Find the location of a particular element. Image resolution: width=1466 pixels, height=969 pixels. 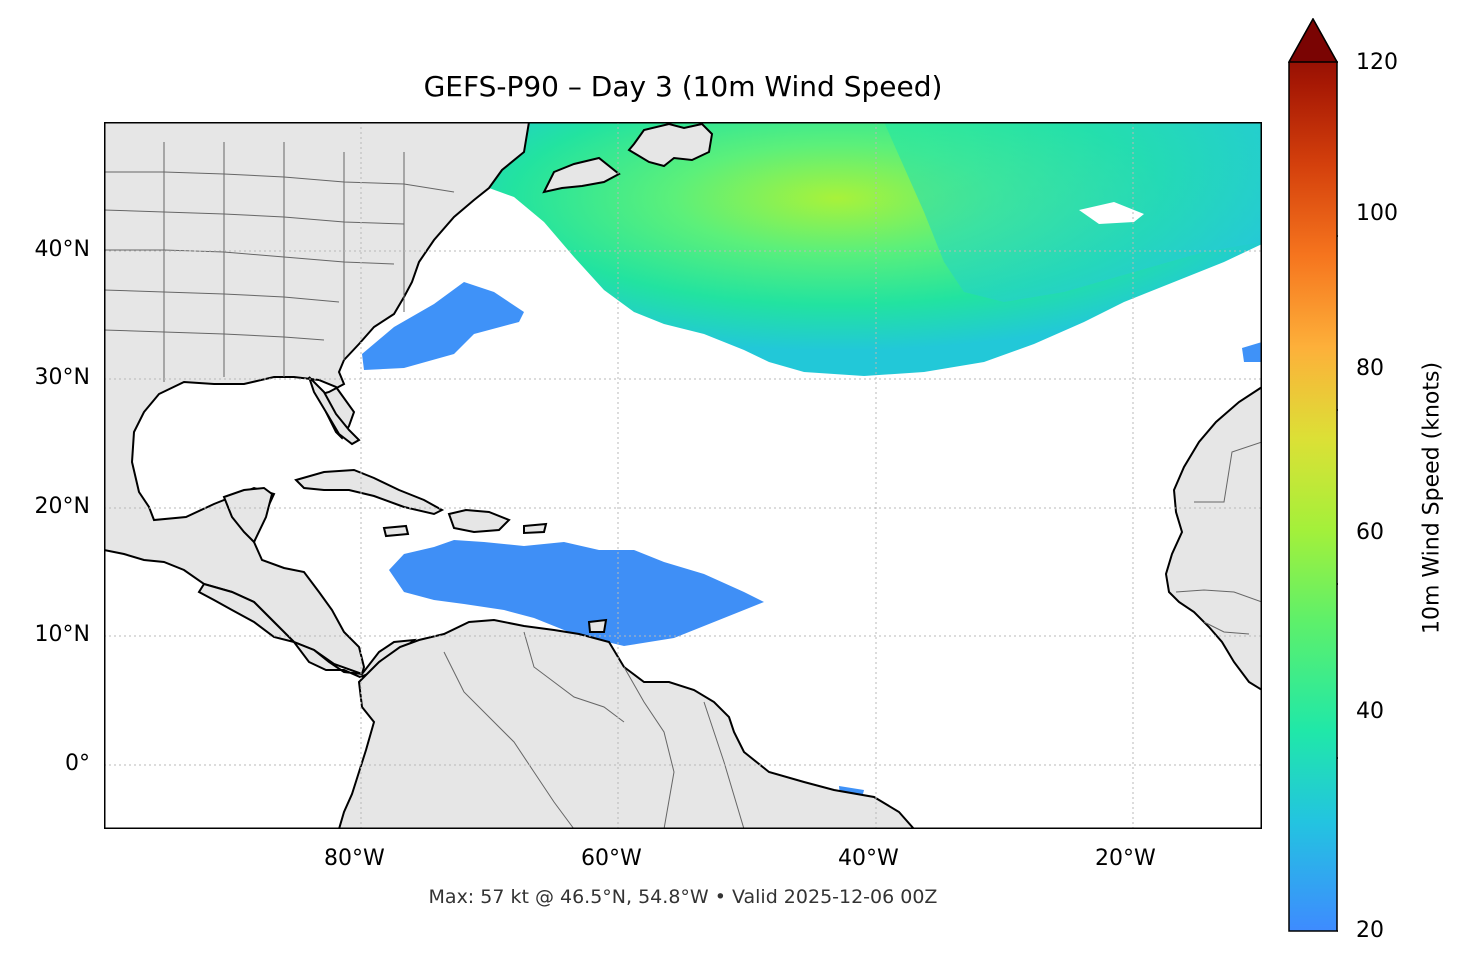

land-trinidad is located at coordinates (597, 625).